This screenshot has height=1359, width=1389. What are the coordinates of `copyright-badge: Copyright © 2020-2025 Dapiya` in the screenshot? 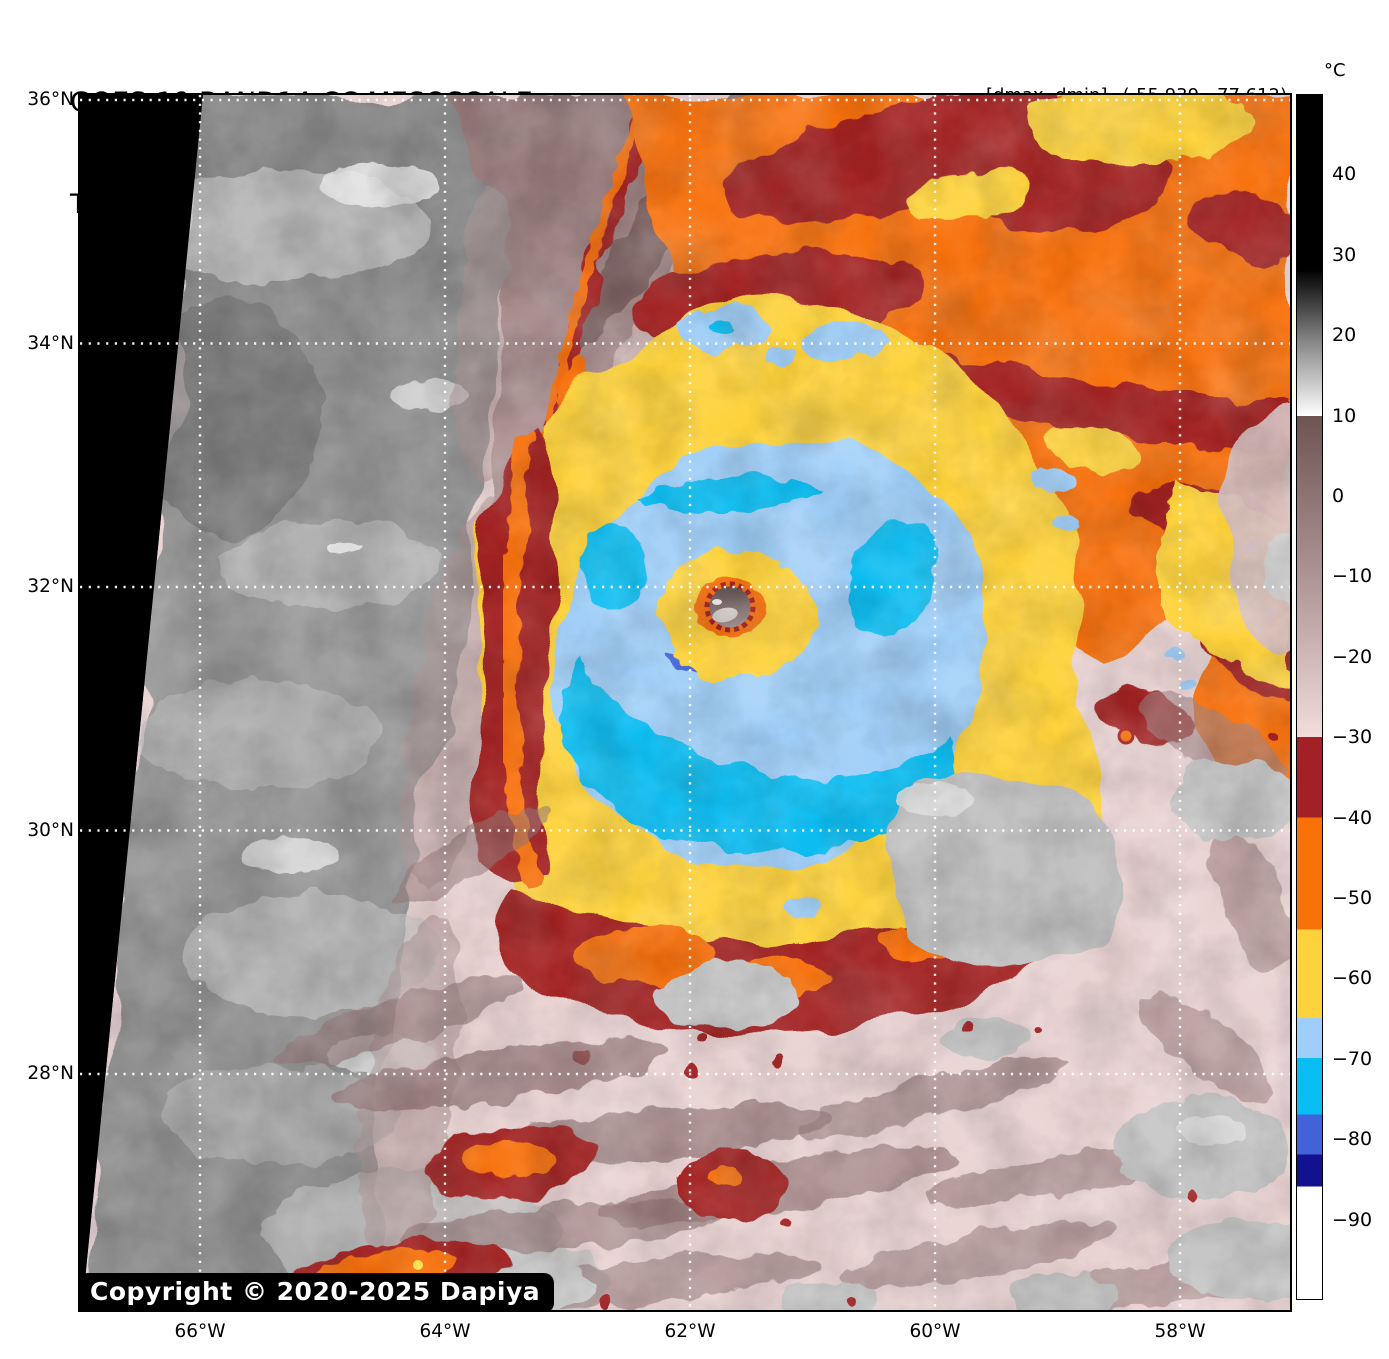 It's located at (317, 1291).